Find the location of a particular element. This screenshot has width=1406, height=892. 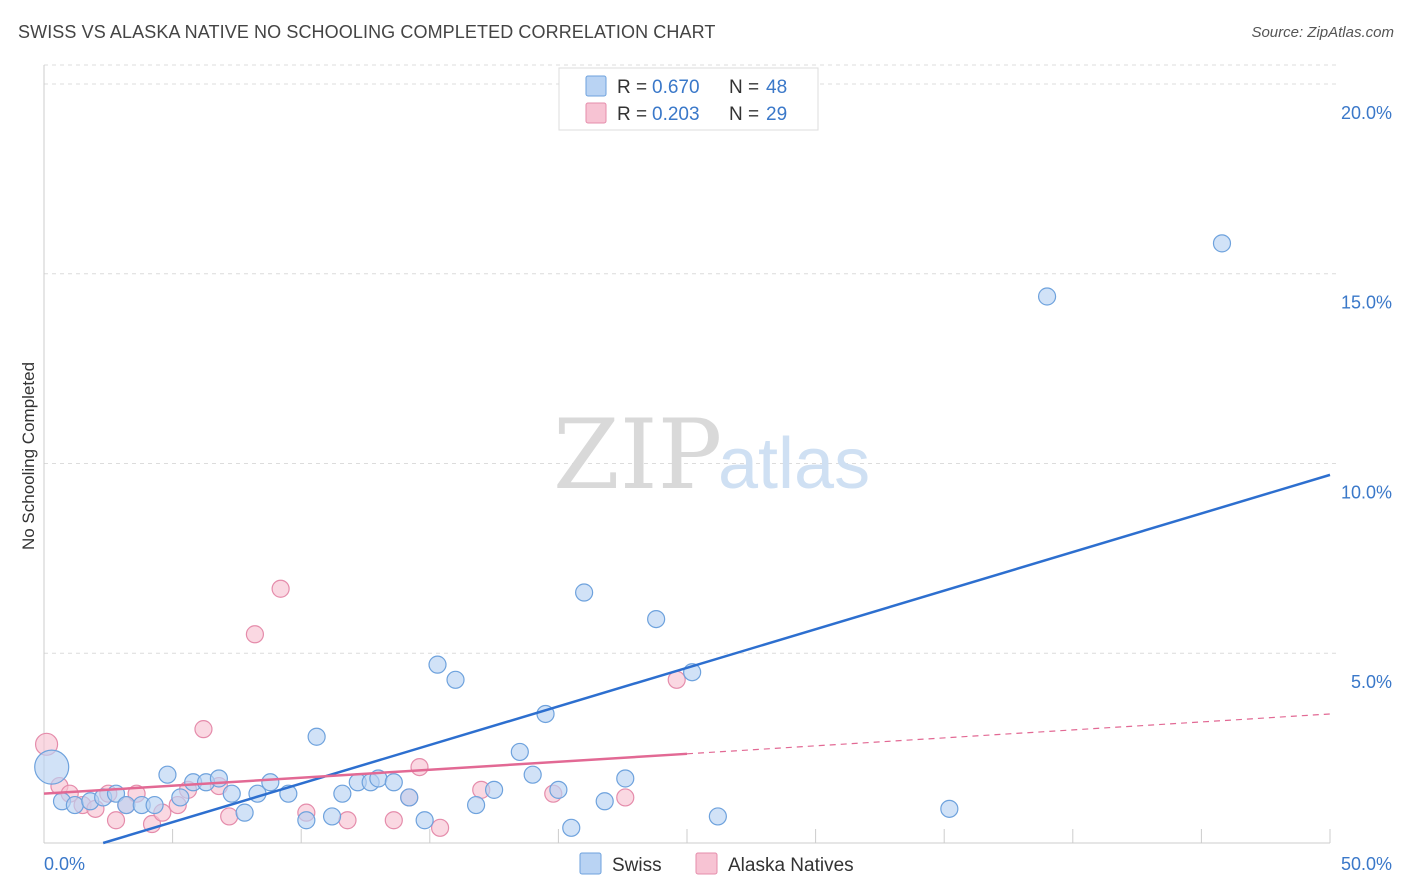

bottom-legend-label-swiss: Swiss is located at coordinates (637, 865).